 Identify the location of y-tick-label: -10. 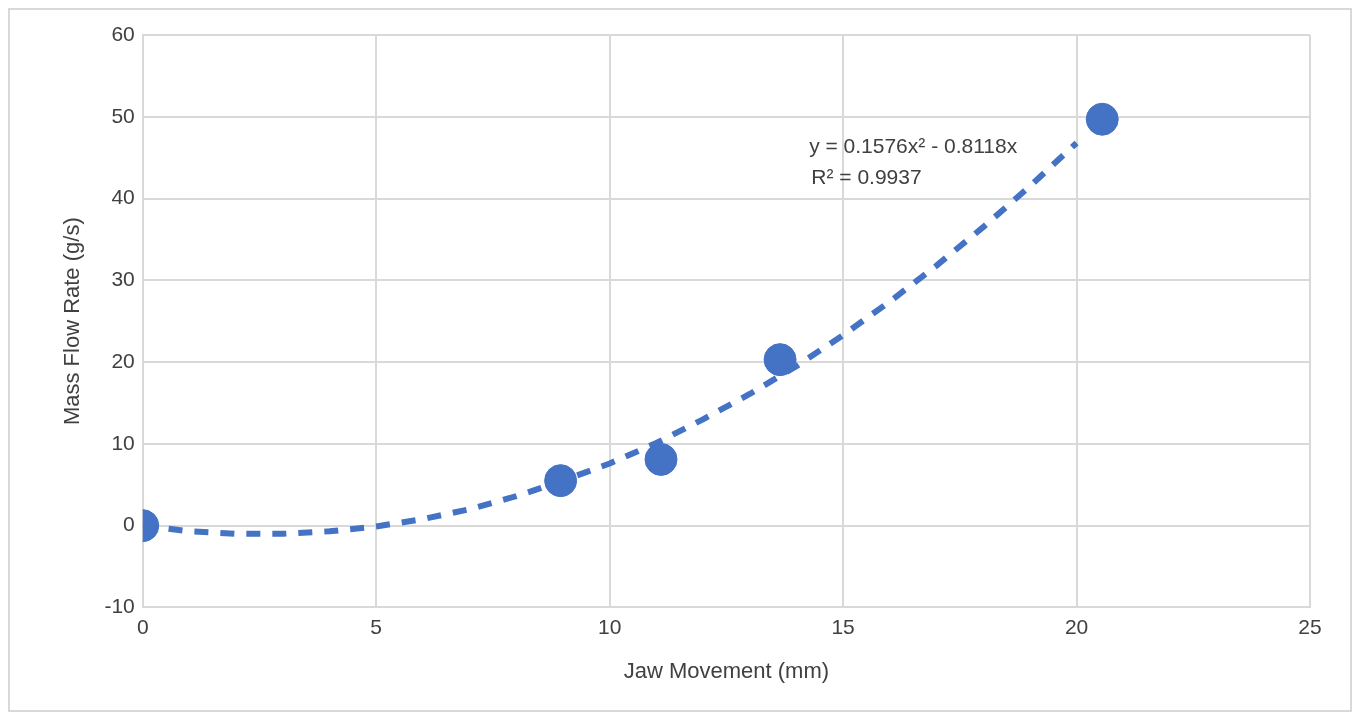
(119, 606).